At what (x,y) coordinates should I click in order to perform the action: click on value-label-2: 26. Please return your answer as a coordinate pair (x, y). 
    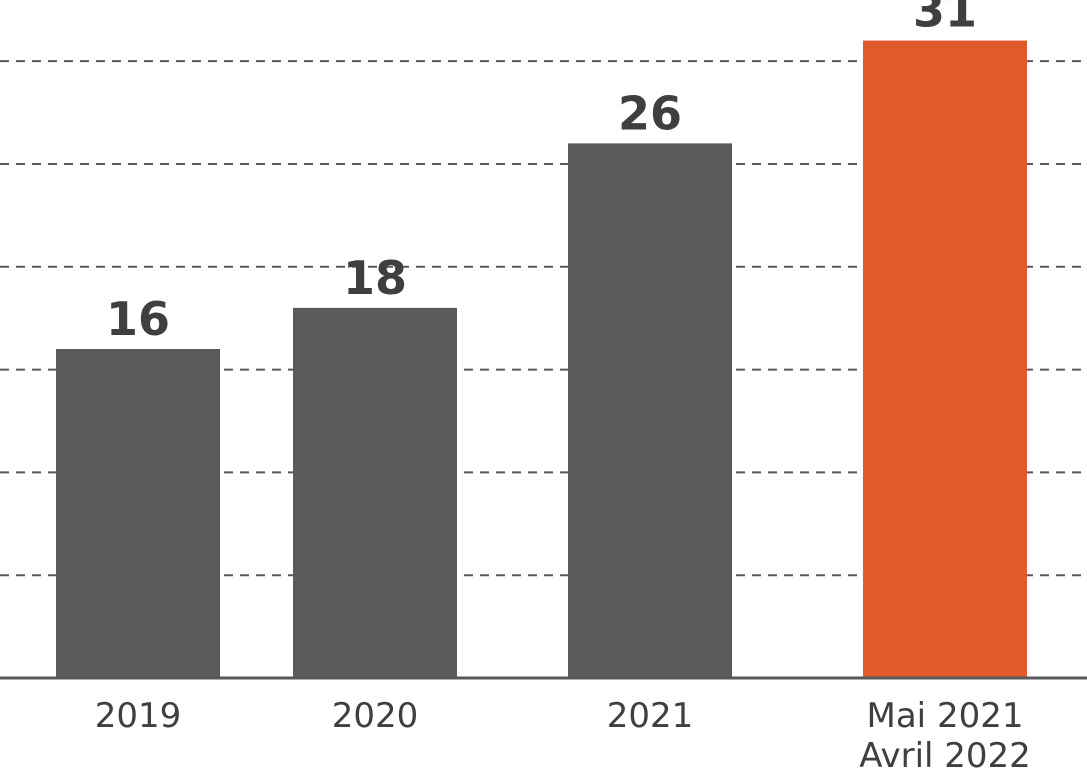
    Looking at the image, I should click on (650, 113).